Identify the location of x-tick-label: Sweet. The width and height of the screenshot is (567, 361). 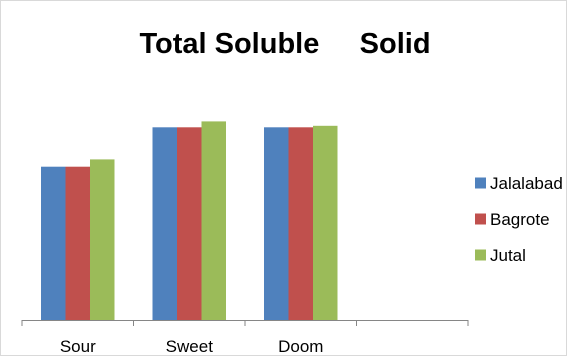
(190, 346).